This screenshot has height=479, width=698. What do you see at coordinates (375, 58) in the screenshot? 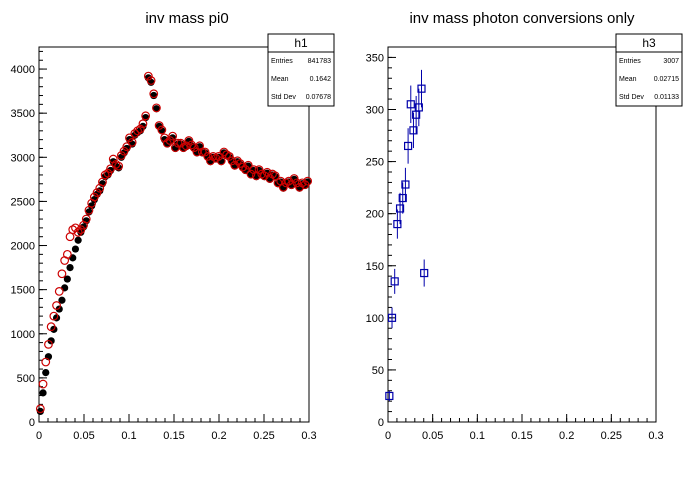
I see `y-tick-label: 350` at bounding box center [375, 58].